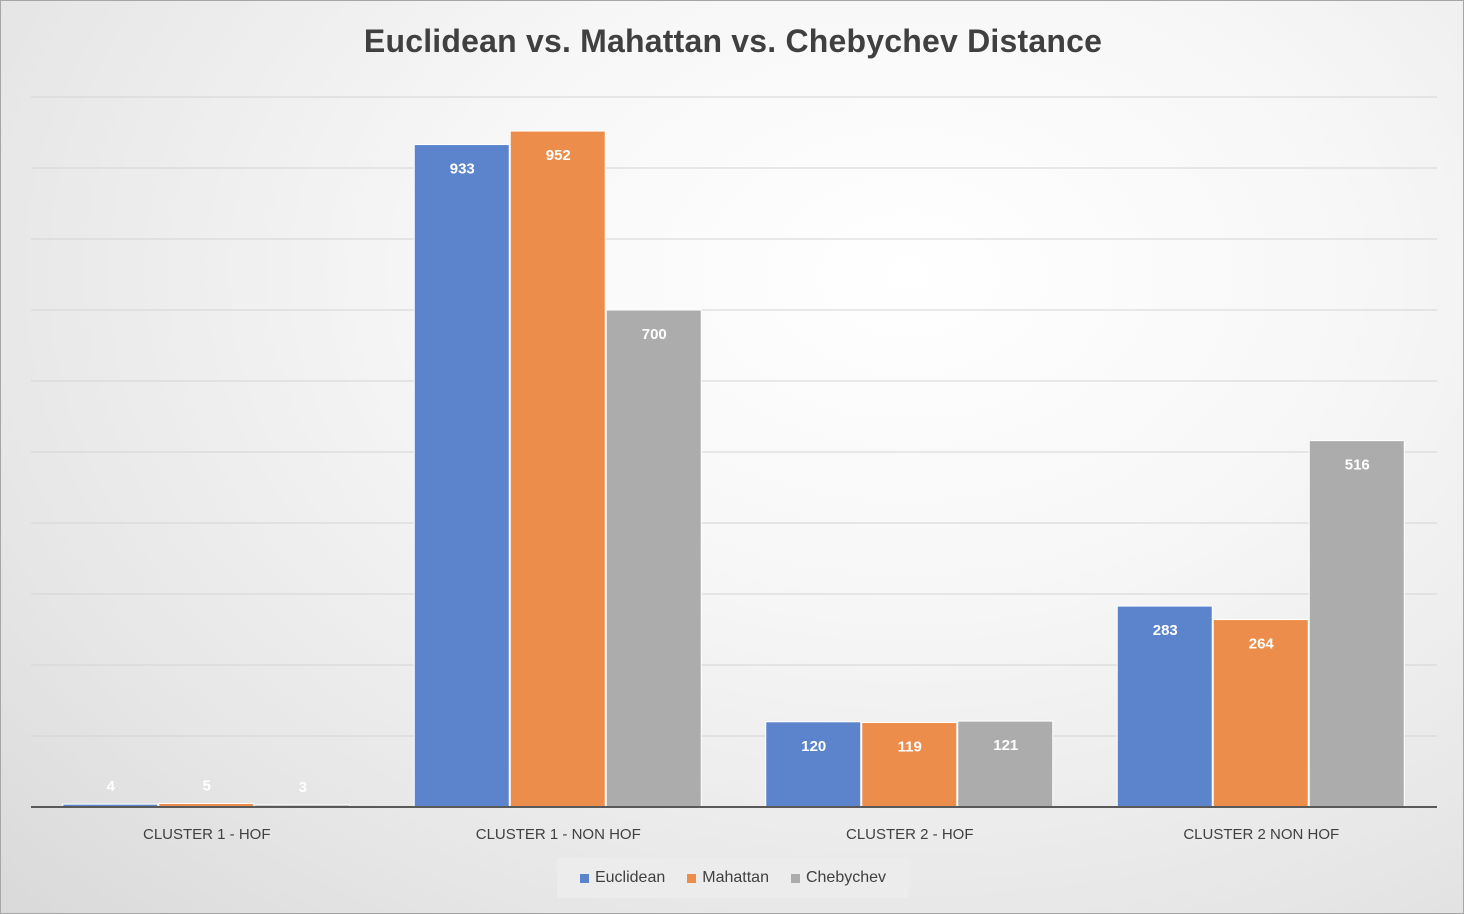 The height and width of the screenshot is (914, 1464). Describe the element at coordinates (462, 169) in the screenshot. I see `data-label: 933` at that location.